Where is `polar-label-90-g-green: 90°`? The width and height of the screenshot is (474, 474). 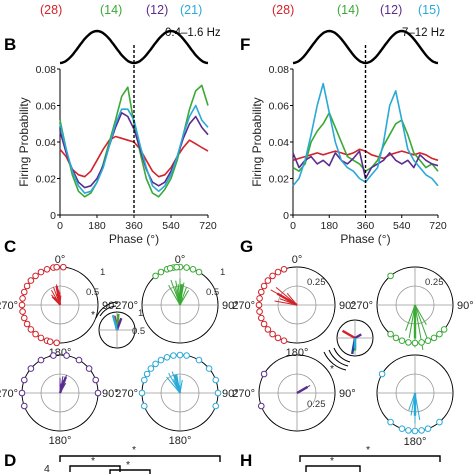 polar-label-90-g-green: 90° is located at coordinates (465, 306).